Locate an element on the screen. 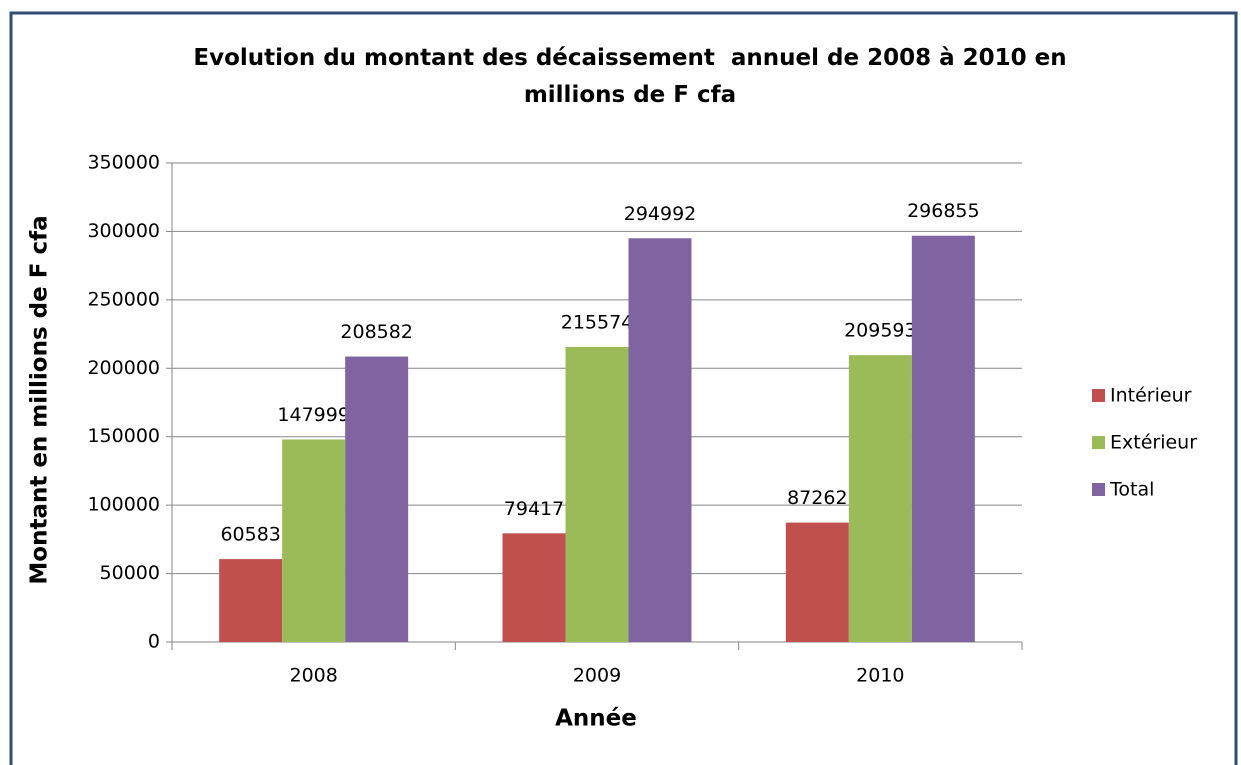 This screenshot has width=1241, height=765. data-label: 294992 is located at coordinates (660, 214).